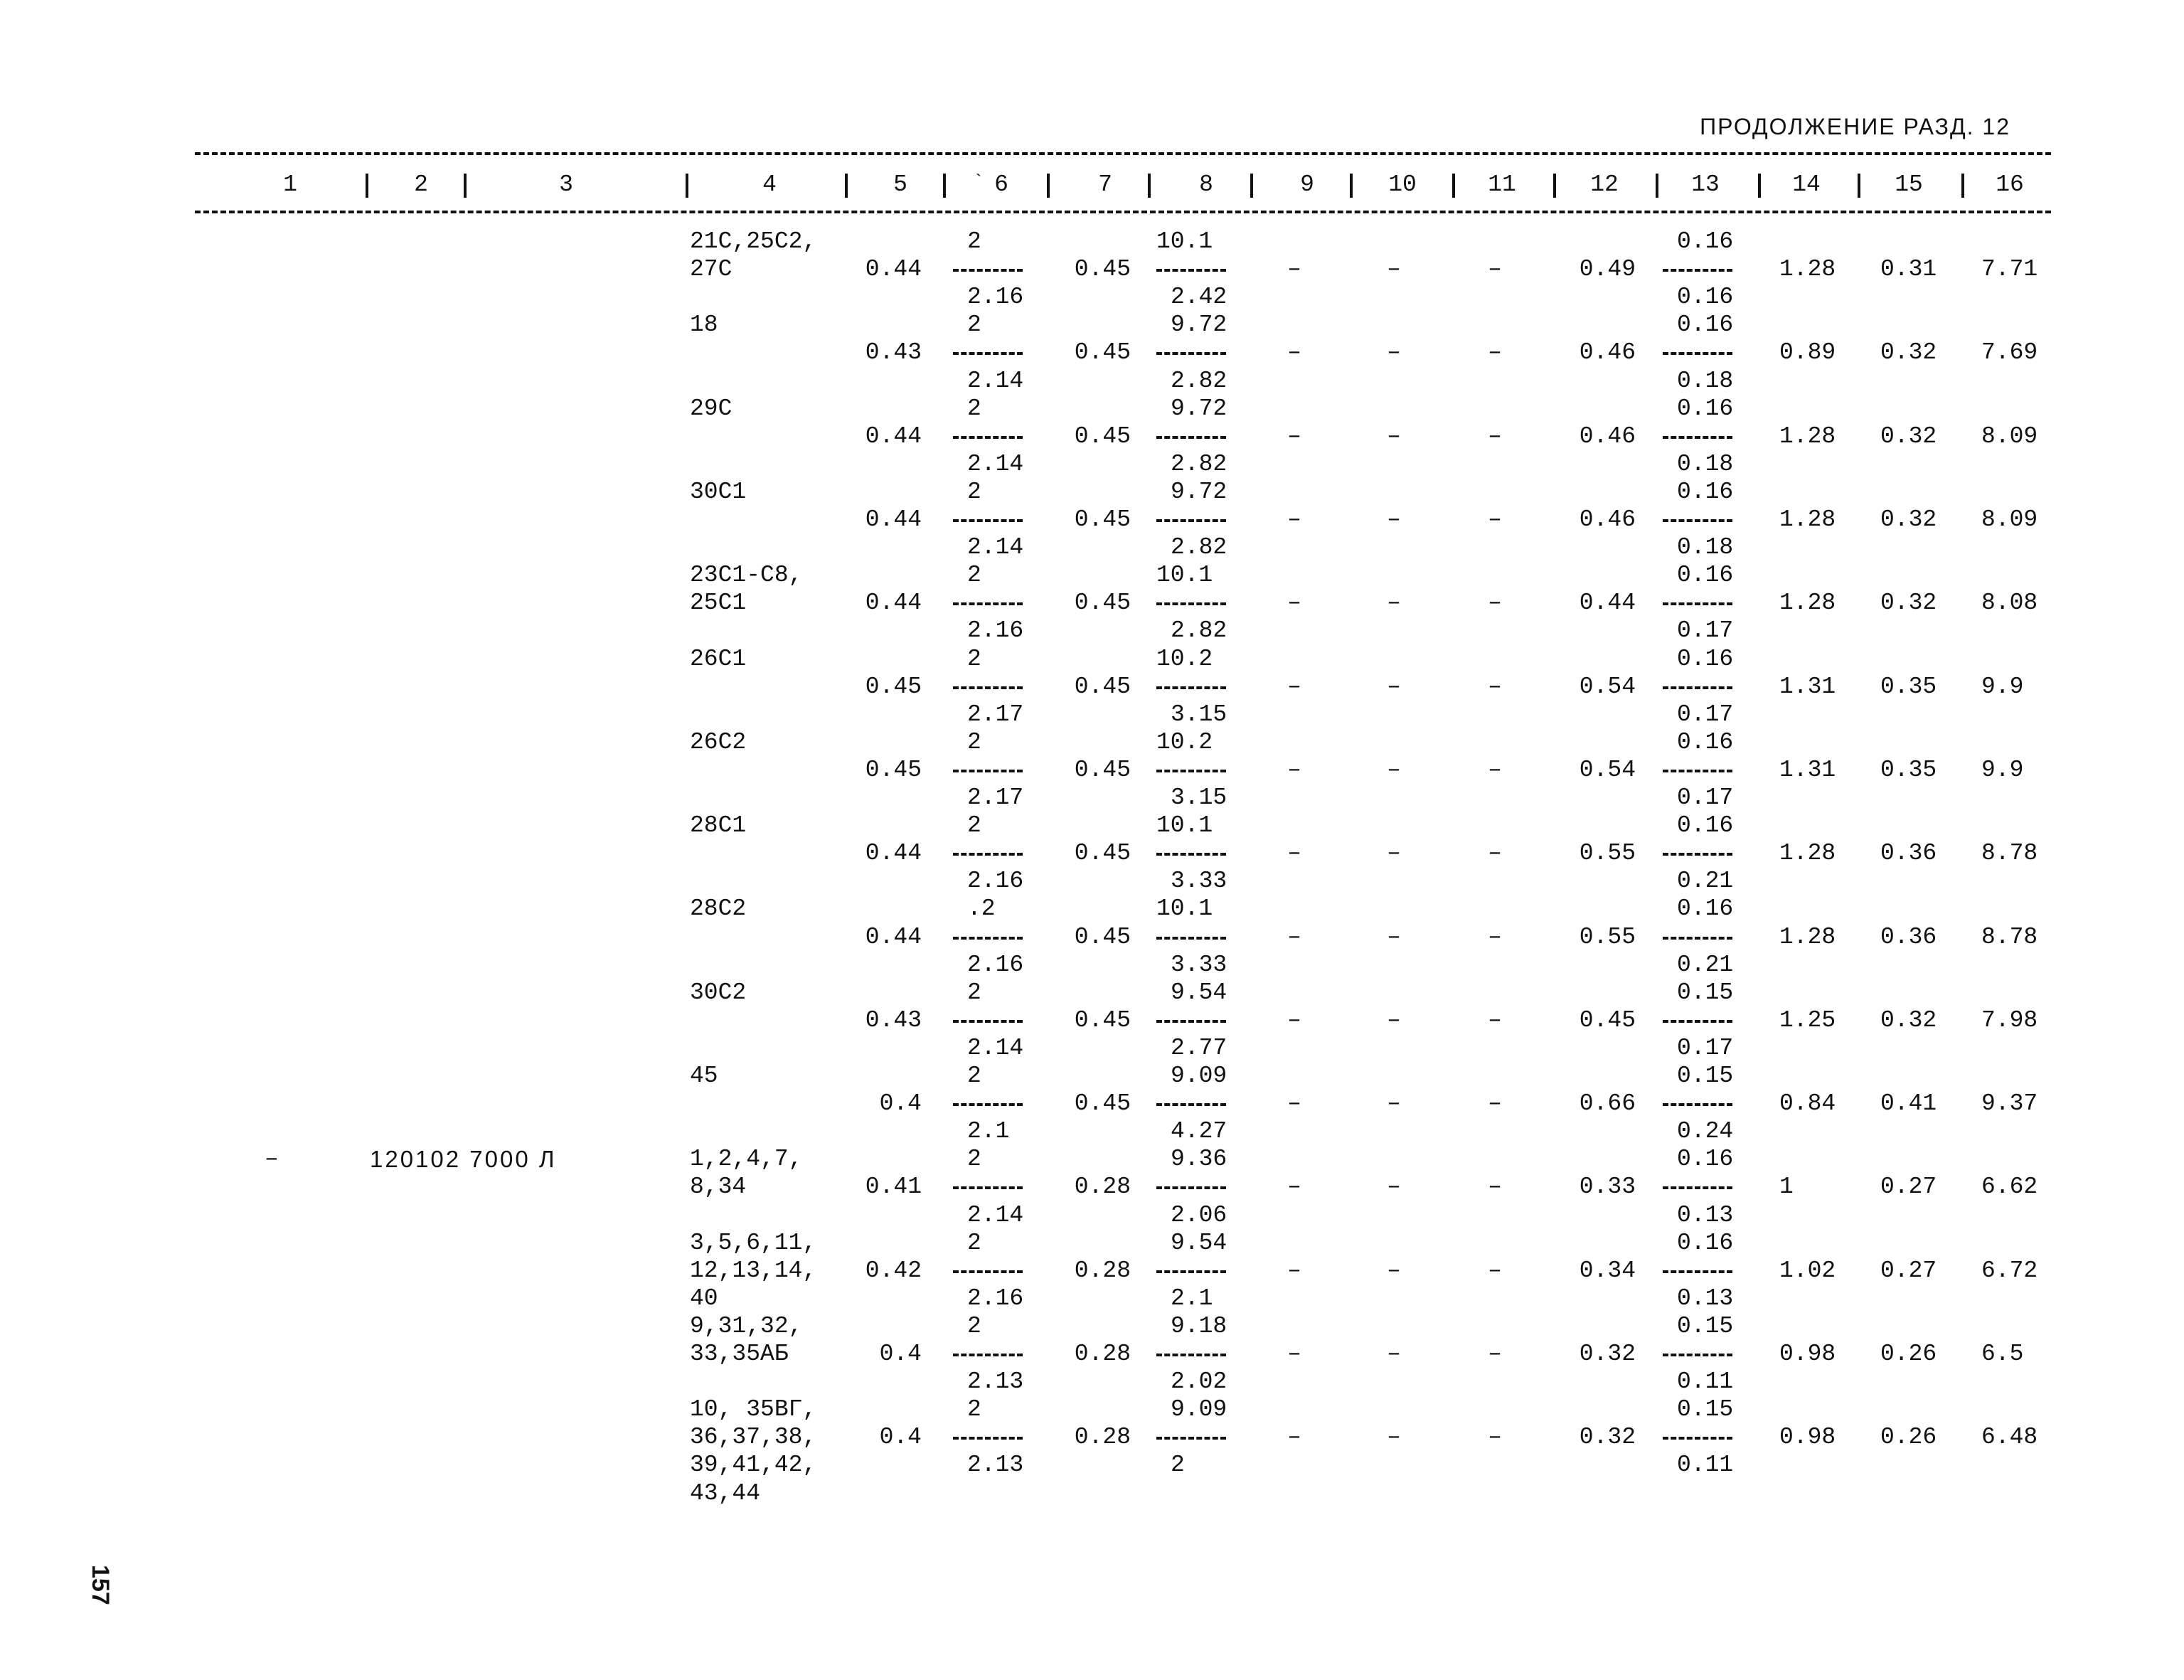 Image resolution: width=2184 pixels, height=1680 pixels. Describe the element at coordinates (753, 1243) in the screenshot. I see `col4-label-line: 3,5,6,11,` at that location.